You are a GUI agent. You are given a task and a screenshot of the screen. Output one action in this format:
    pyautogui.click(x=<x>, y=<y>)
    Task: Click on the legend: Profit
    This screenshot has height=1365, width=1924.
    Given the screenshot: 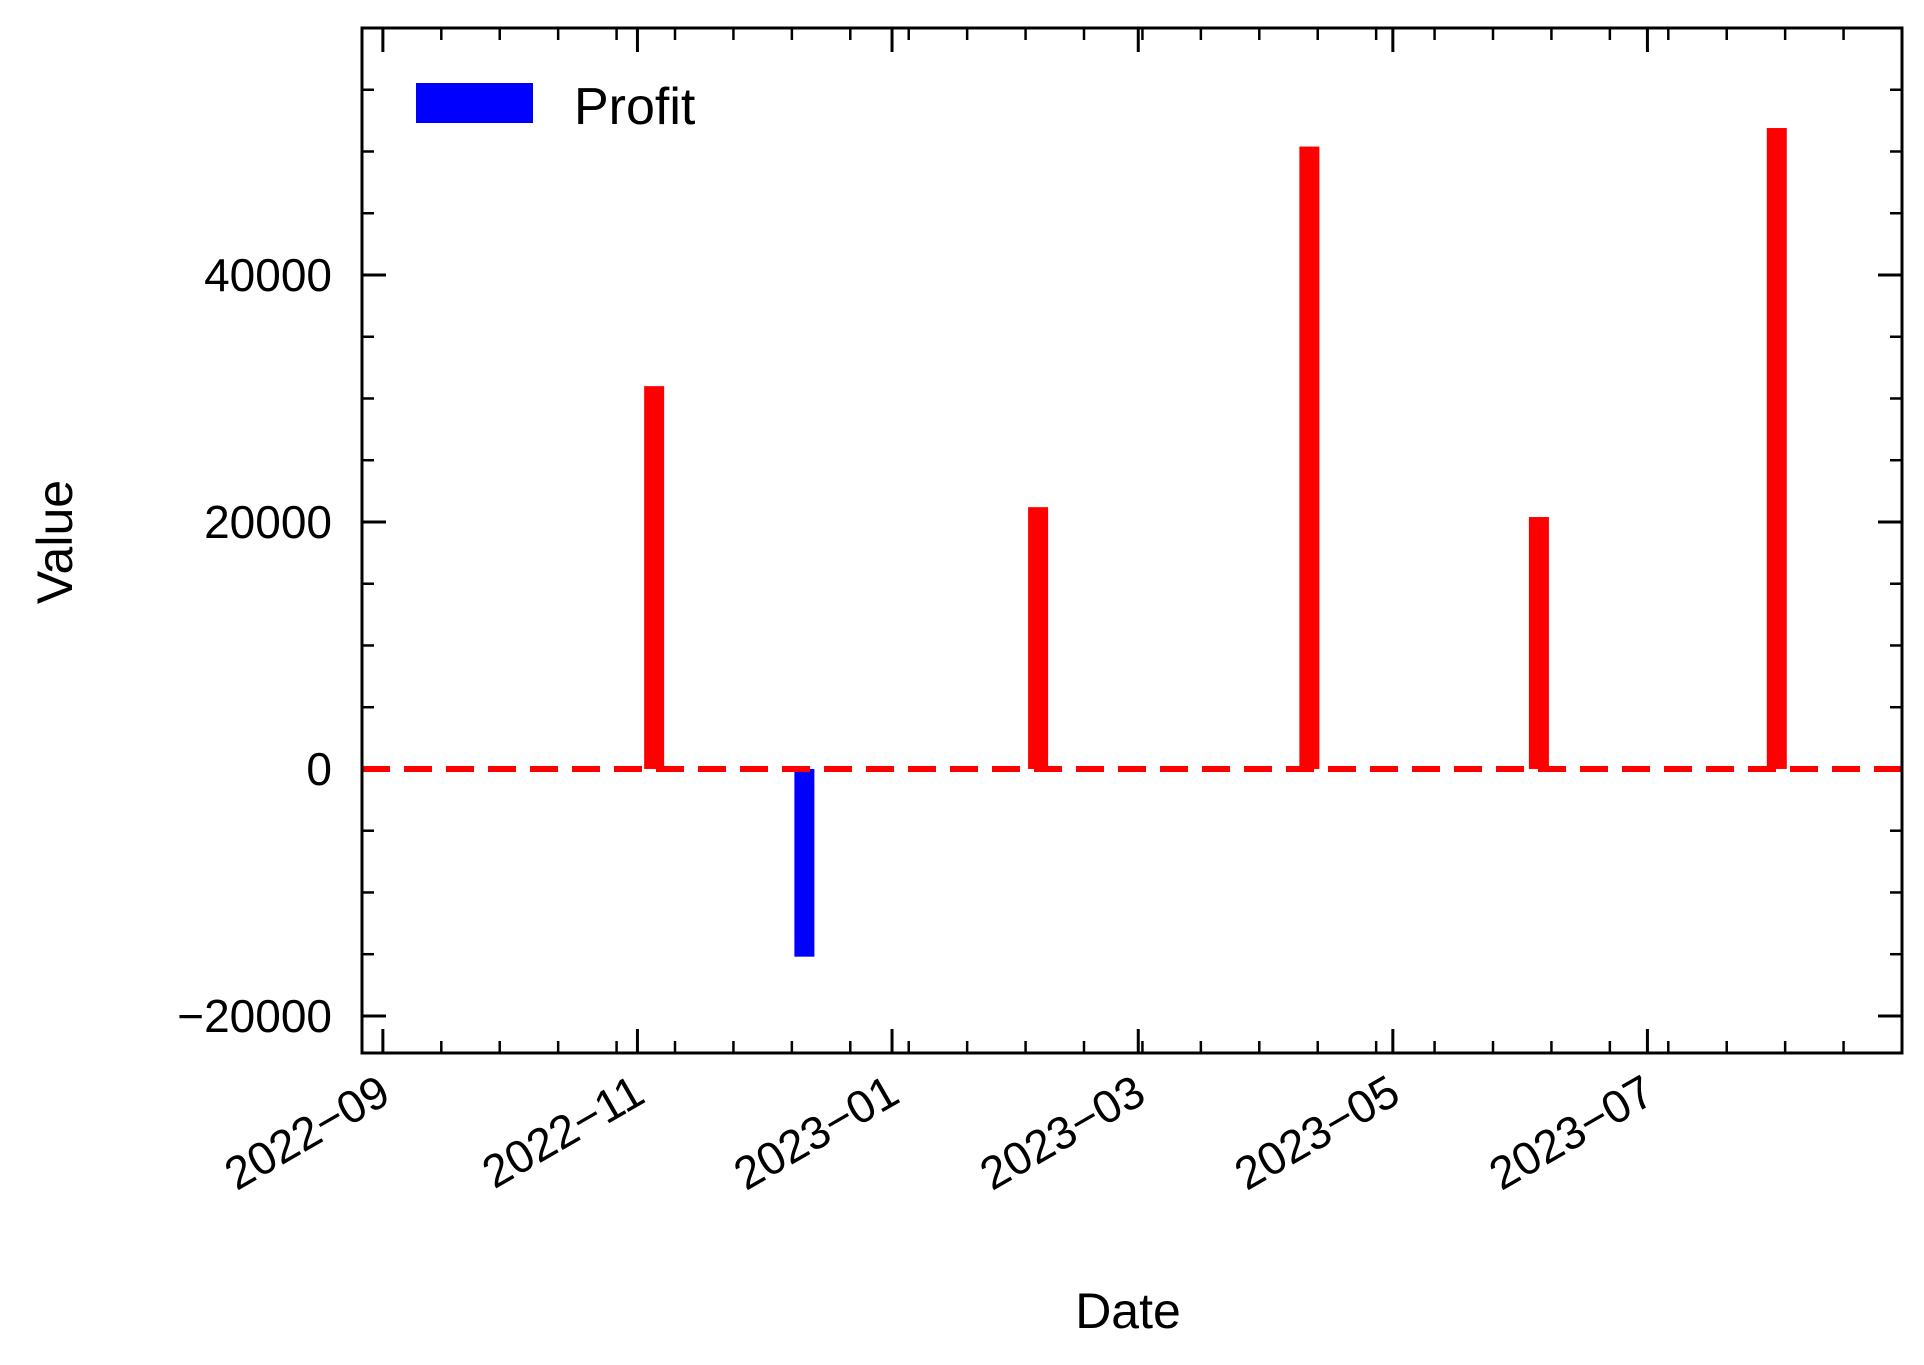 What is the action you would take?
    pyautogui.click(x=556, y=107)
    